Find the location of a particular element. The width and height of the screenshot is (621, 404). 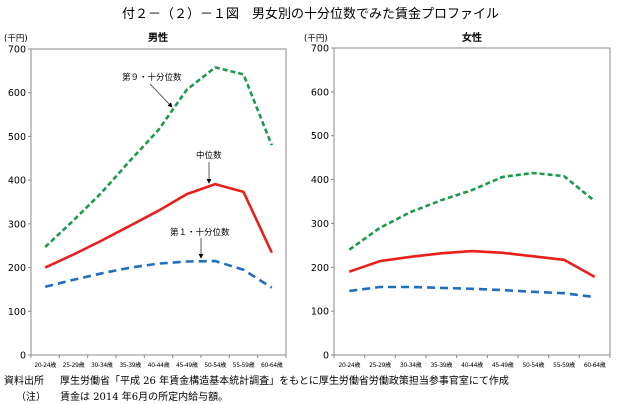

female-x-tick-label: 45-49歳 is located at coordinates (503, 365).